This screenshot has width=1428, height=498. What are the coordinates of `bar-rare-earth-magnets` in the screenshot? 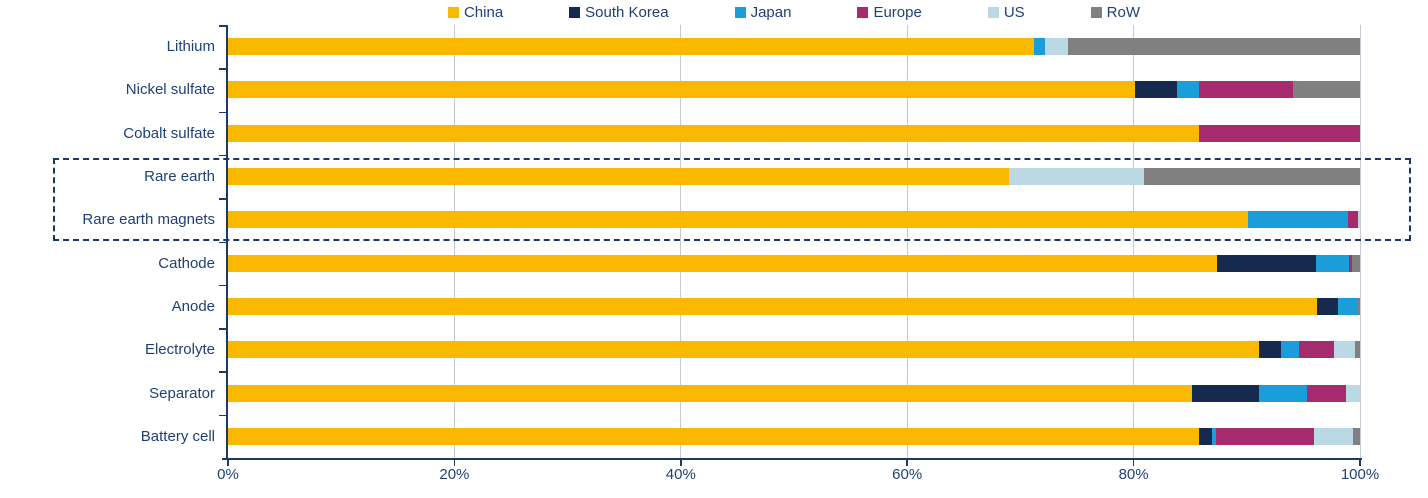 It's located at (794, 220).